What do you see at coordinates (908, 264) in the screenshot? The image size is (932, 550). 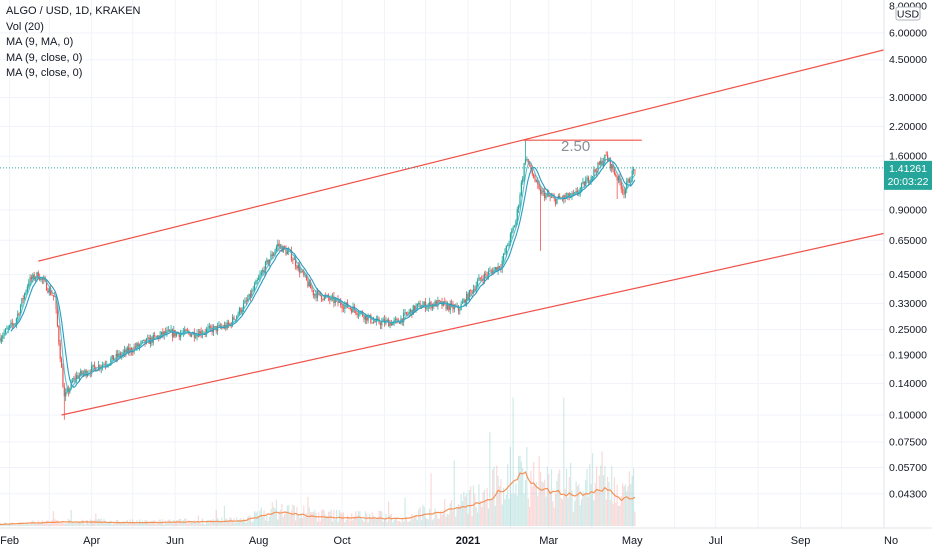 I see `price-scale-bg` at bounding box center [908, 264].